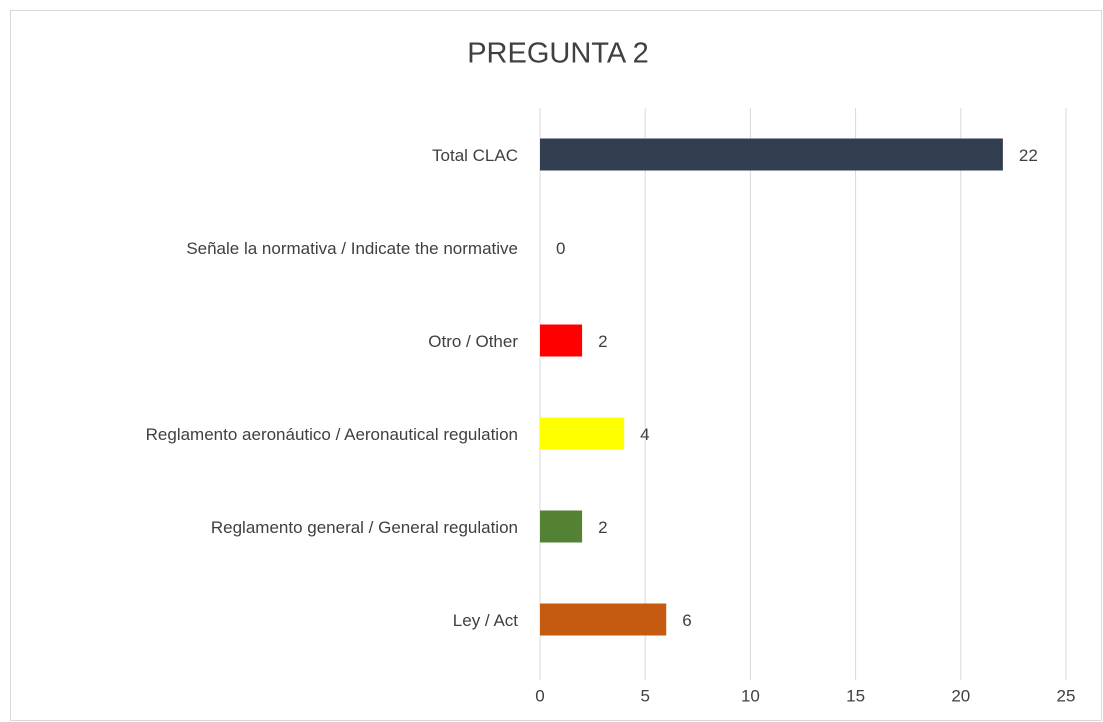 The height and width of the screenshot is (722, 1103). Describe the element at coordinates (855, 695) in the screenshot. I see `x-tick-label: 15` at that location.